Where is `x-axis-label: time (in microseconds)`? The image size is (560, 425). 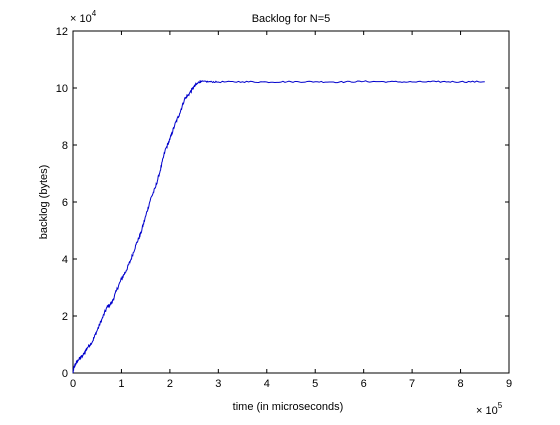
x-axis-label: time (in microseconds) is located at coordinates (288, 407).